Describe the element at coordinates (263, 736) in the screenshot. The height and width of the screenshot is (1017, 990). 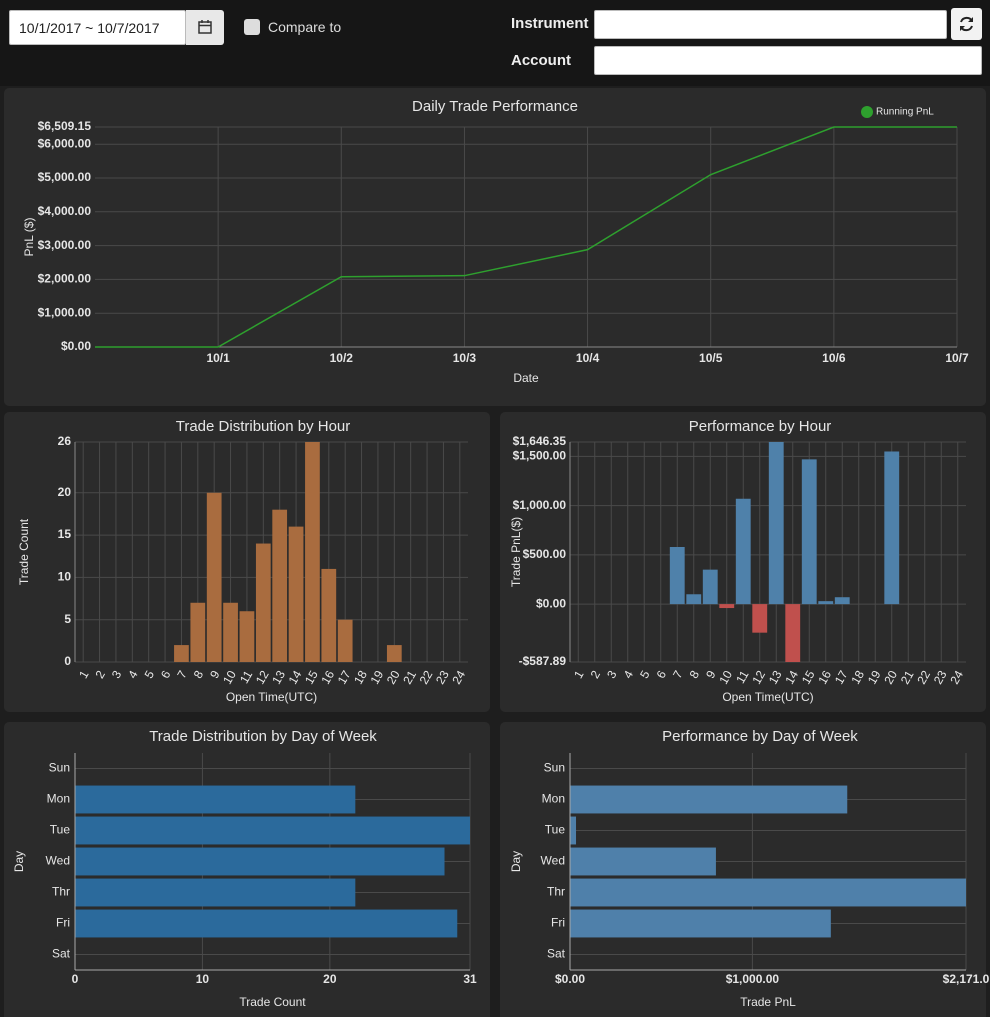
I see `chart-title: Trade Distribution by Day of Week` at that location.